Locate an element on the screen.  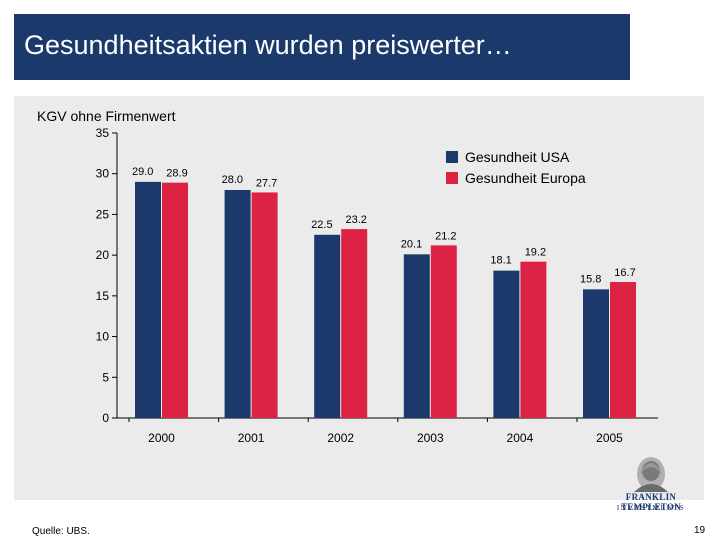
data-label: 20.1 is located at coordinates (411, 244).